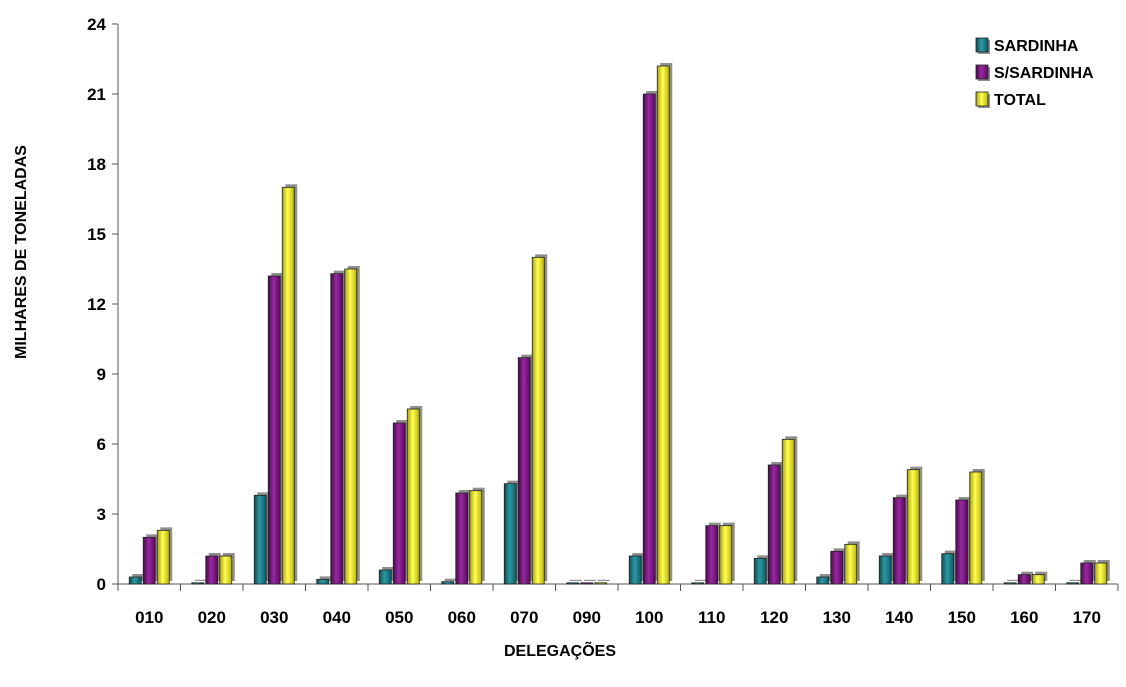 This screenshot has width=1126, height=687. What do you see at coordinates (149, 617) in the screenshot?
I see `x-category-label: 010` at bounding box center [149, 617].